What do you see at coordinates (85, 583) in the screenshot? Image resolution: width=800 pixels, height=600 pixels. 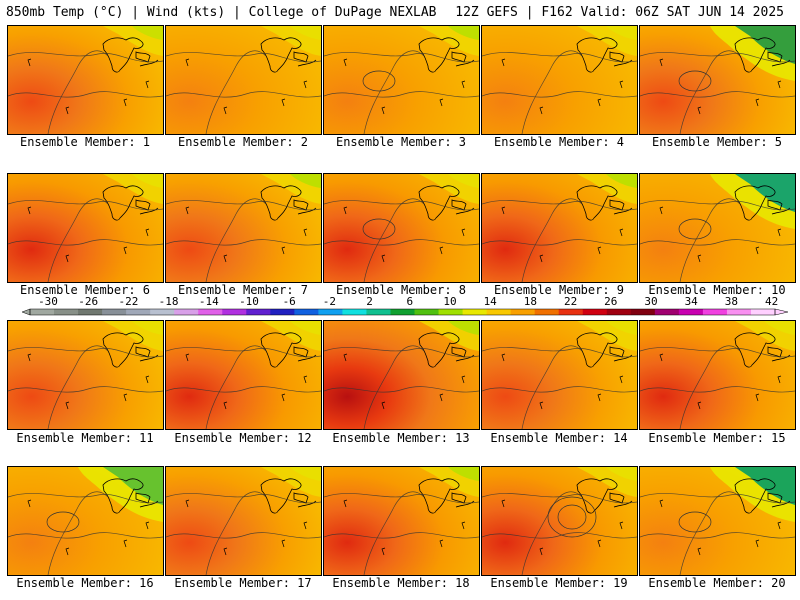 I see `panel-caption: Ensemble Member: 16` at bounding box center [85, 583].